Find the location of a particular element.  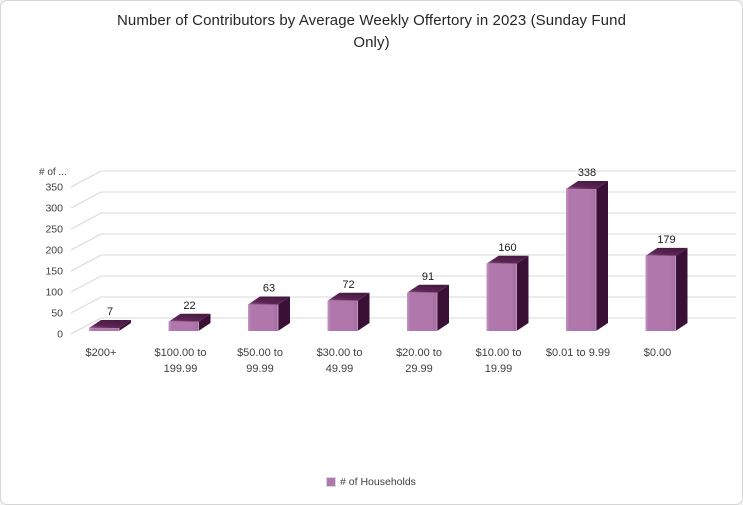

bar: 179 is located at coordinates (666, 282).